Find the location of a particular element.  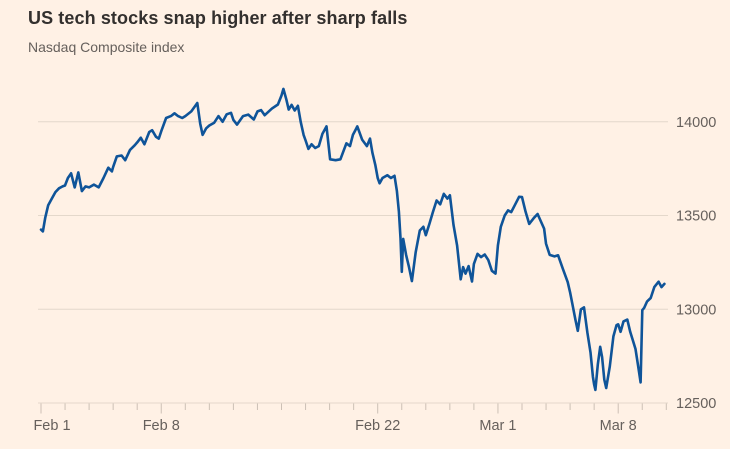

x-axis-label: Feb 1 is located at coordinates (51, 426).